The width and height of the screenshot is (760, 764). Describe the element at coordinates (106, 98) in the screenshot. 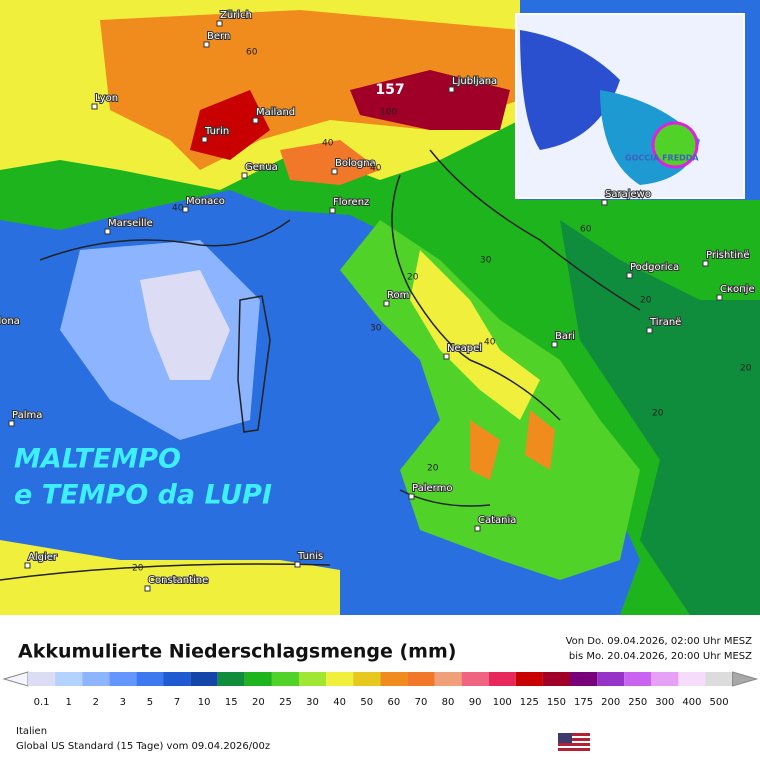

I see `city-label: Lyon` at that location.